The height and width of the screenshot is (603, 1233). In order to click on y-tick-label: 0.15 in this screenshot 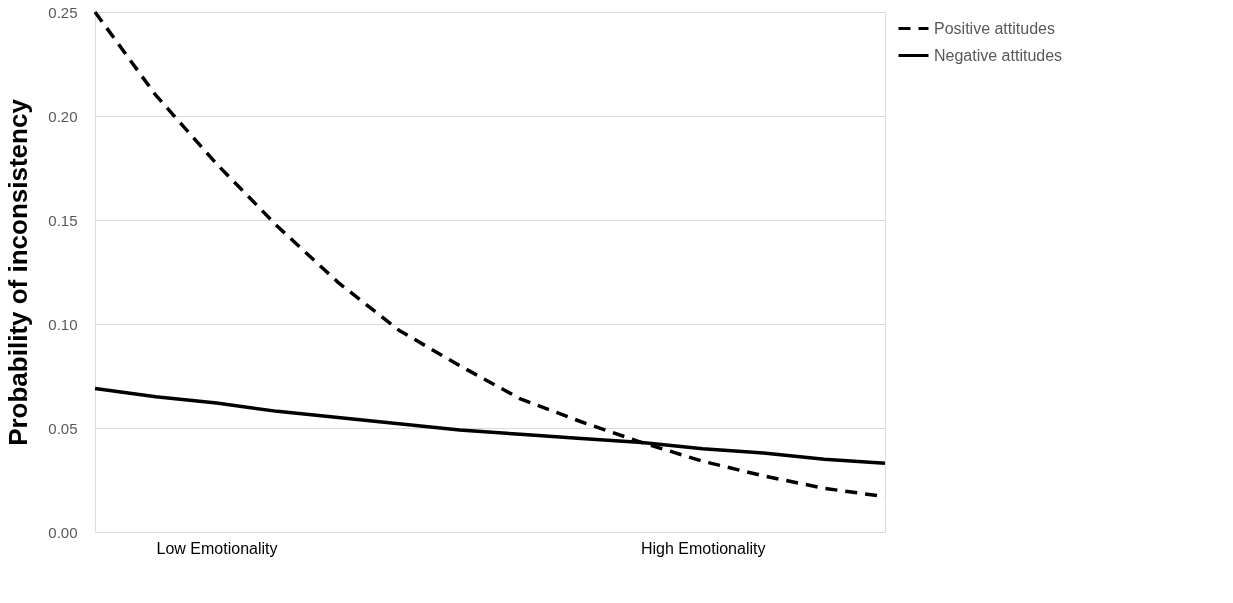, I will do `click(63, 220)`.